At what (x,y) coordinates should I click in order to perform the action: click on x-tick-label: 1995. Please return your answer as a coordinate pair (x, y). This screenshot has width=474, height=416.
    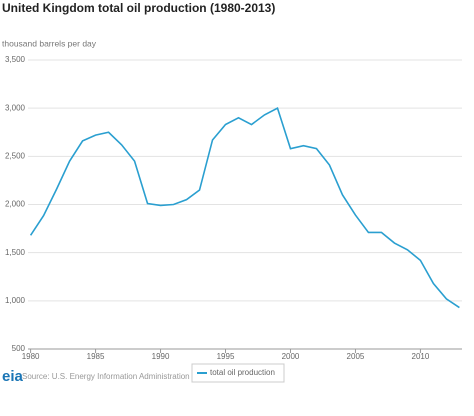
    Looking at the image, I should click on (226, 356).